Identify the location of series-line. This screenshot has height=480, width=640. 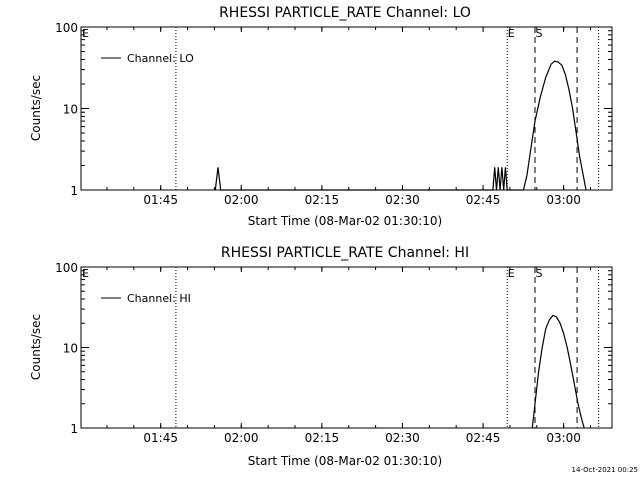
(558, 371).